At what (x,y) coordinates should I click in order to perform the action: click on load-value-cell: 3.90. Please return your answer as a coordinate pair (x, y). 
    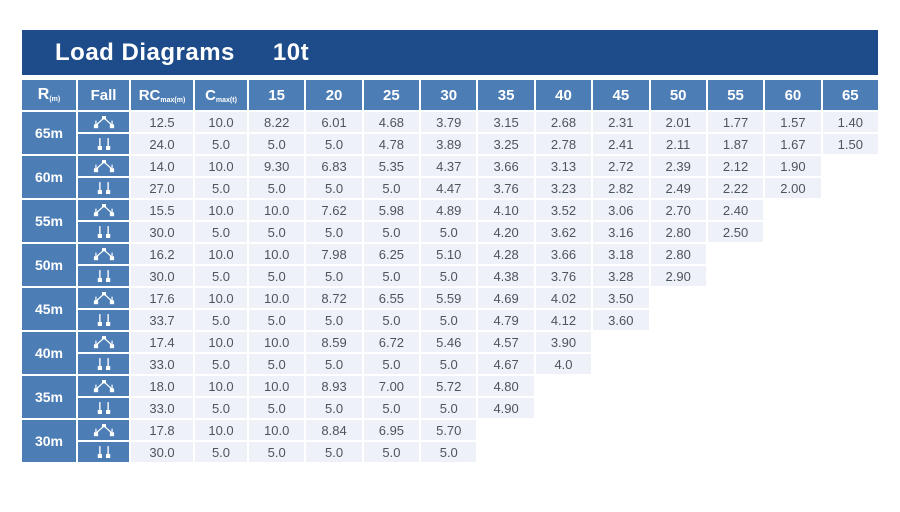
    Looking at the image, I should click on (563, 342).